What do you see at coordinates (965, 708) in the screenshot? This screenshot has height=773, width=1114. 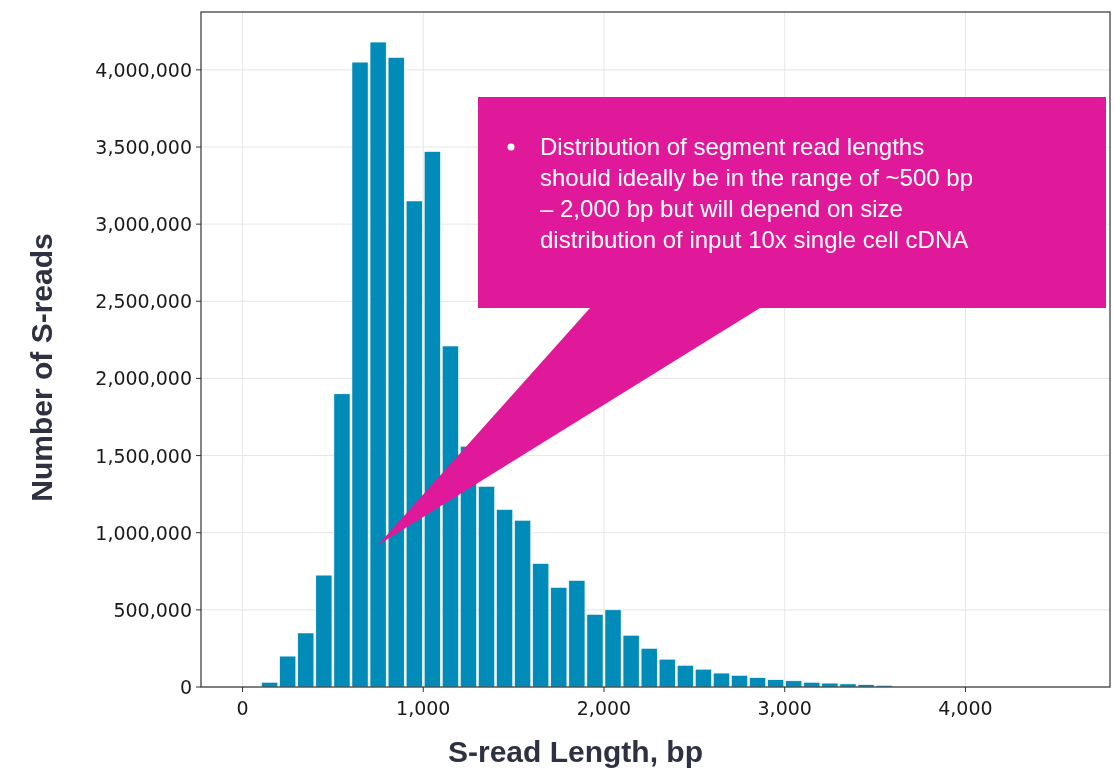 I see `x-tick-label: 4,000` at bounding box center [965, 708].